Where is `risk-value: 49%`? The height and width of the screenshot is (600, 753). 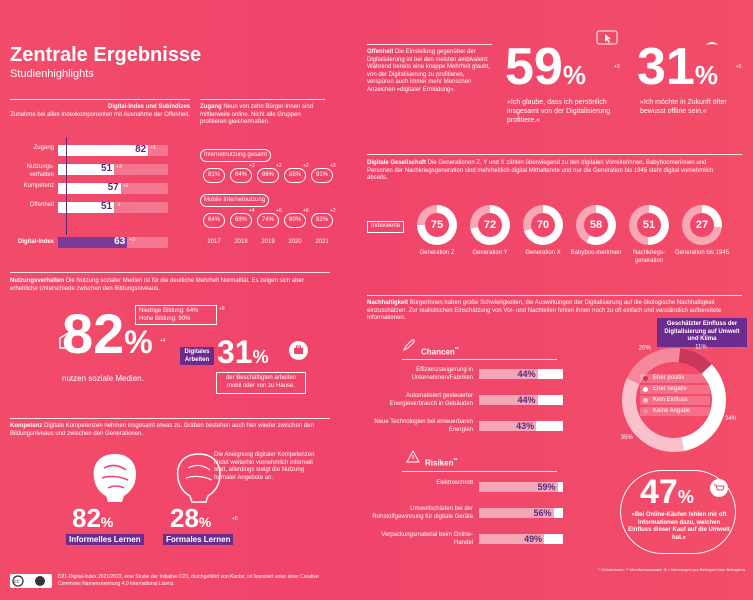
risk-value: 49% is located at coordinates (533, 539).